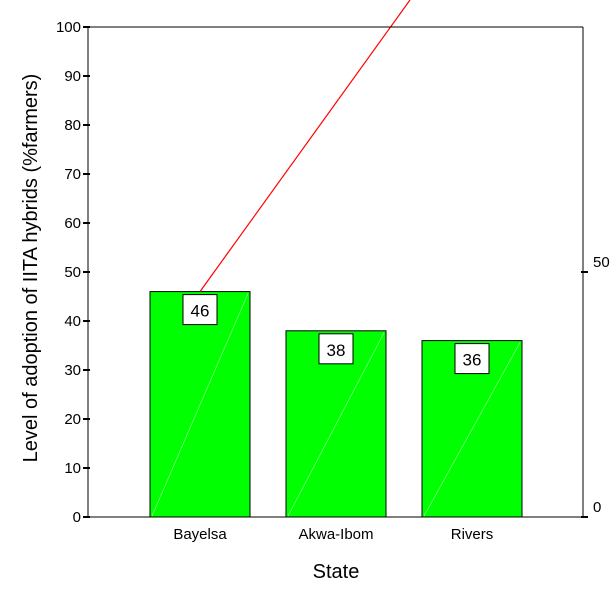  Describe the element at coordinates (72, 223) in the screenshot. I see `y-tick-label: 60` at that location.